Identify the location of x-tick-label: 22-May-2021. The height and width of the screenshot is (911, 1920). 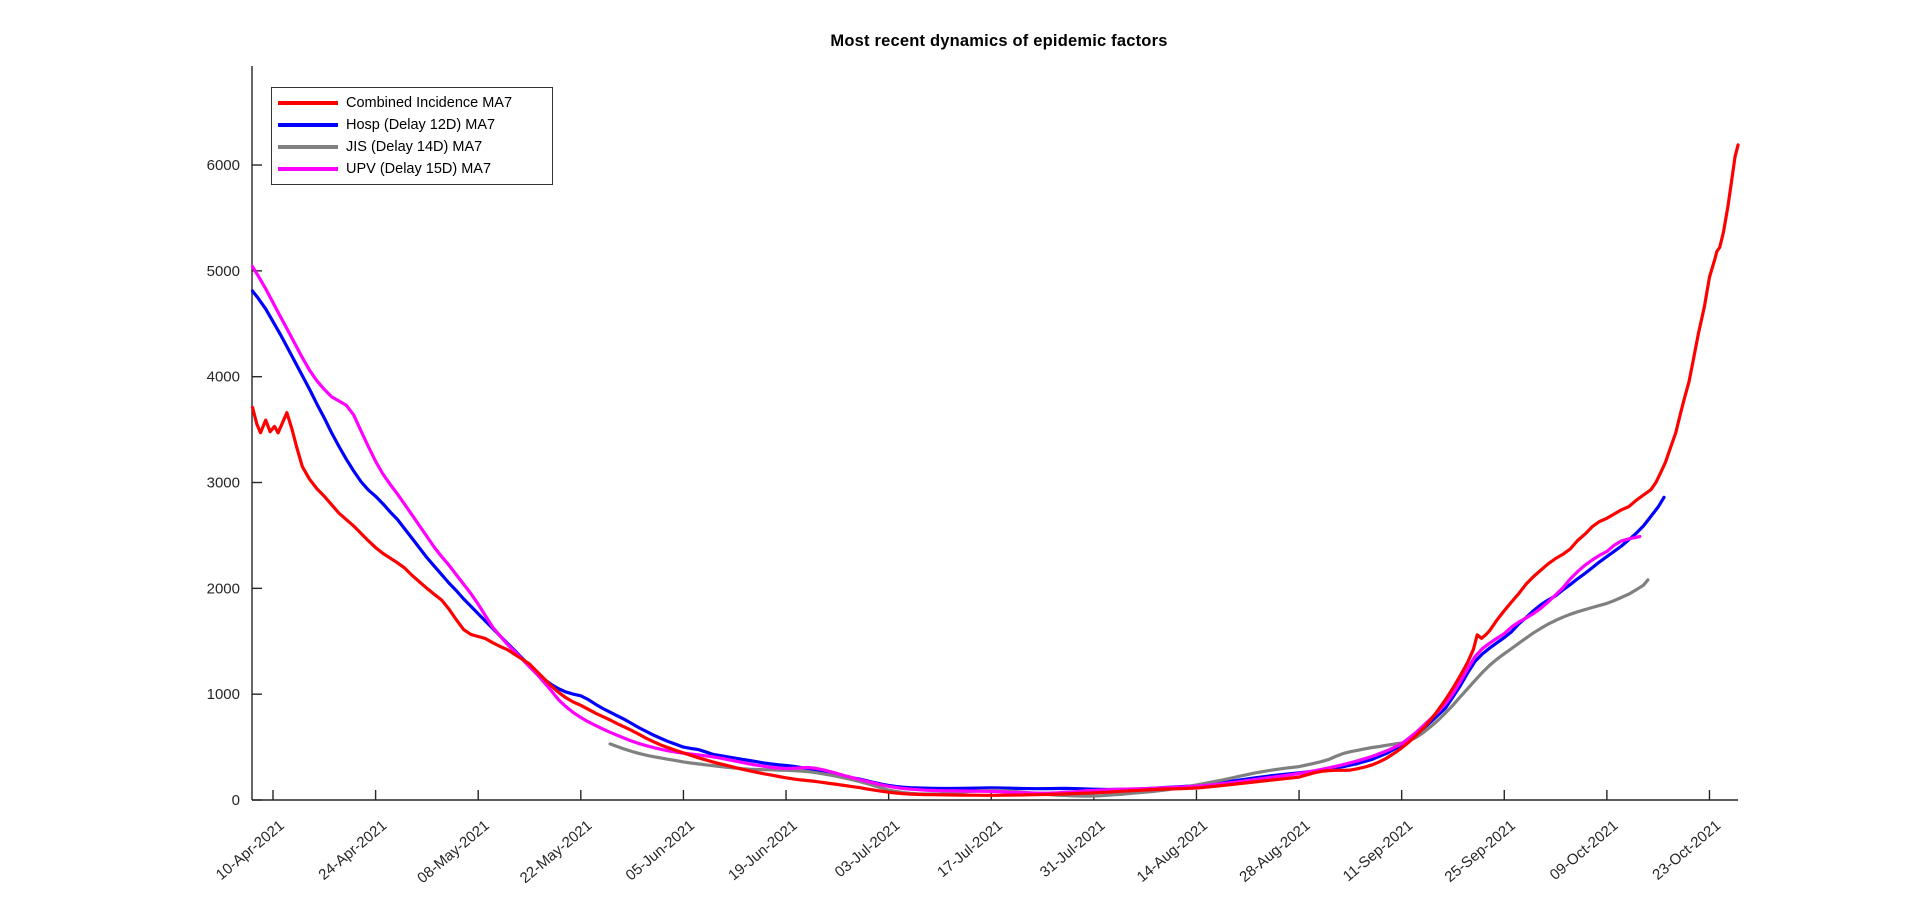
(556, 852).